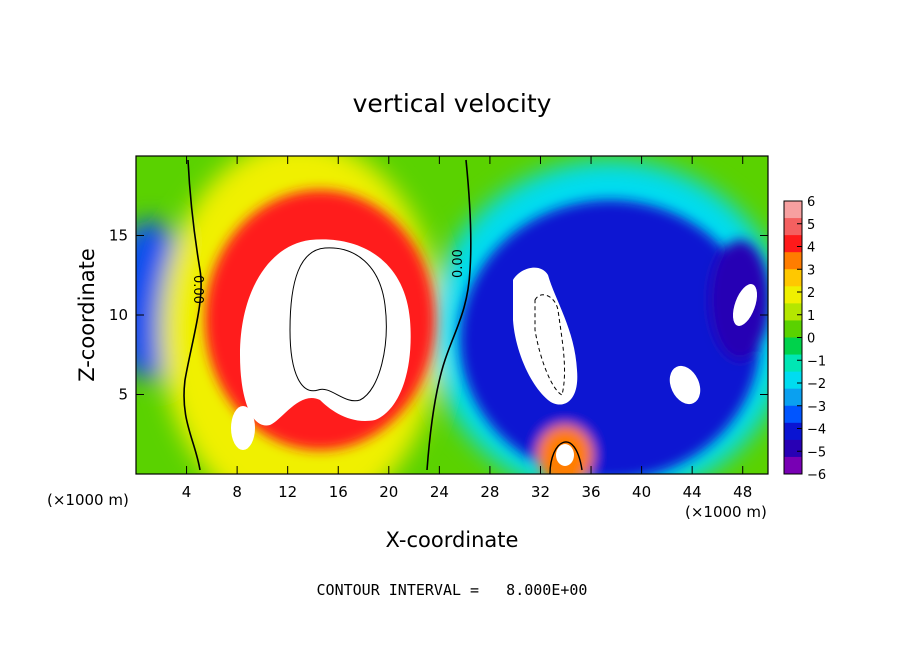 This screenshot has height=654, width=904. What do you see at coordinates (388, 492) in the screenshot?
I see `x-tick-label: 20` at bounding box center [388, 492].